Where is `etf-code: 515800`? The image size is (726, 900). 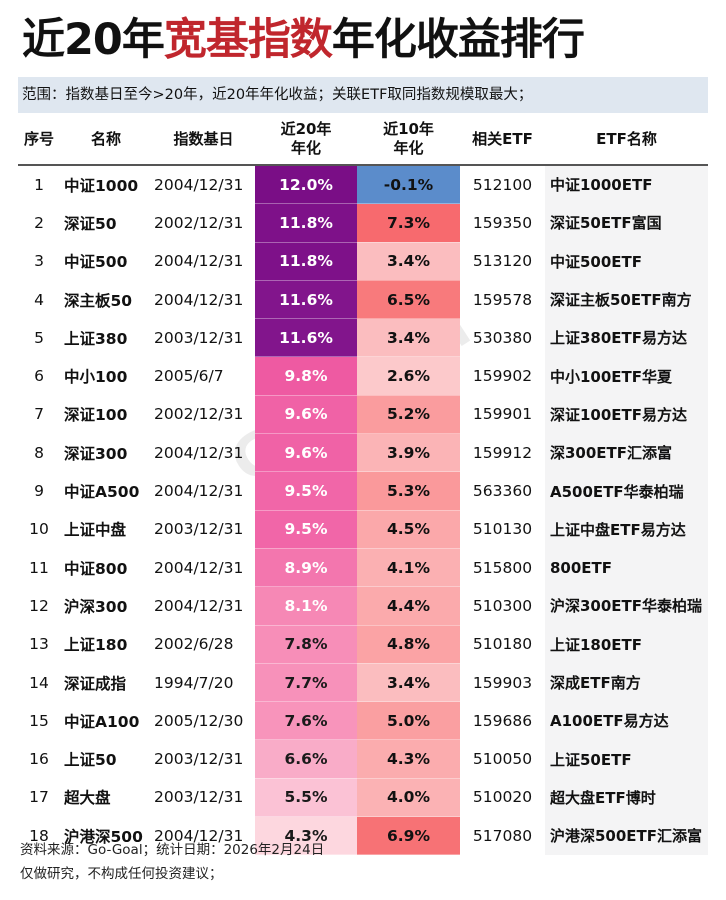 etf-code: 515800 is located at coordinates (502, 567).